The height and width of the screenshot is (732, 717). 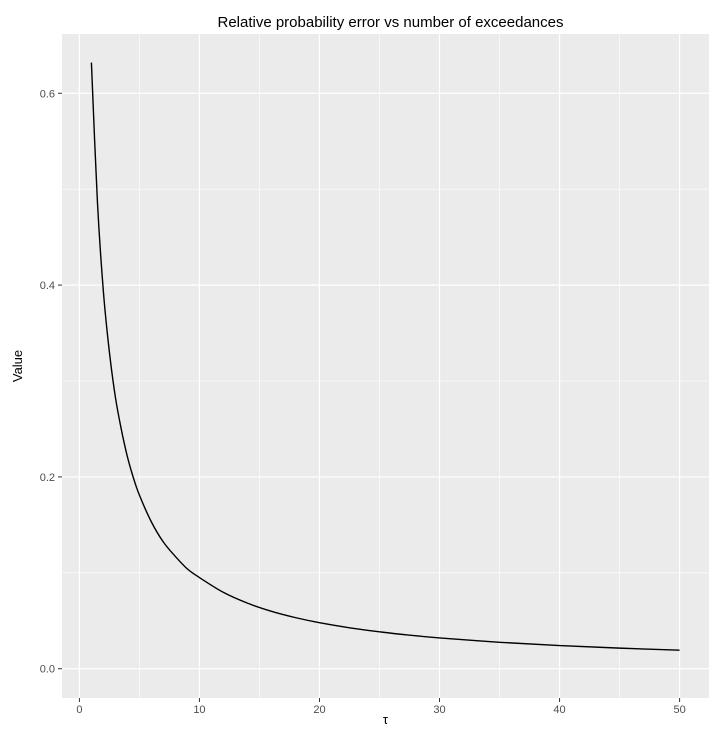 I want to click on y-tick-label: 0.0, so click(x=47, y=670).